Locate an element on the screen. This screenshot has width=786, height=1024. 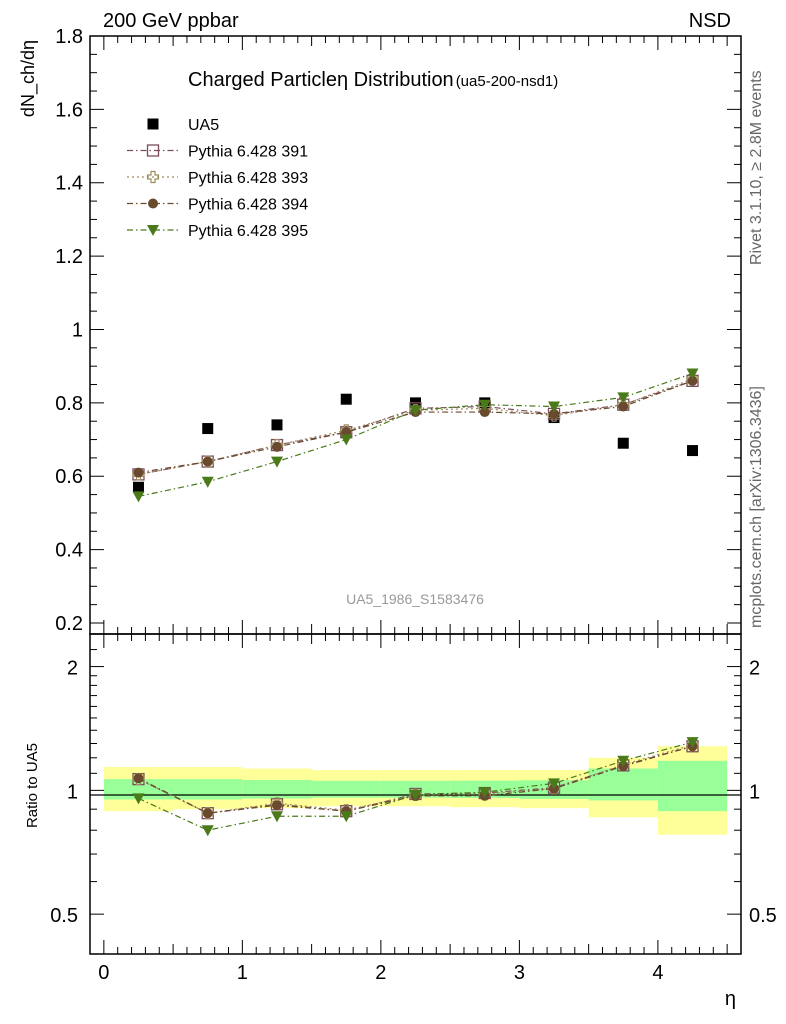
main-ytick-label-4: 1 is located at coordinates (77, 330).